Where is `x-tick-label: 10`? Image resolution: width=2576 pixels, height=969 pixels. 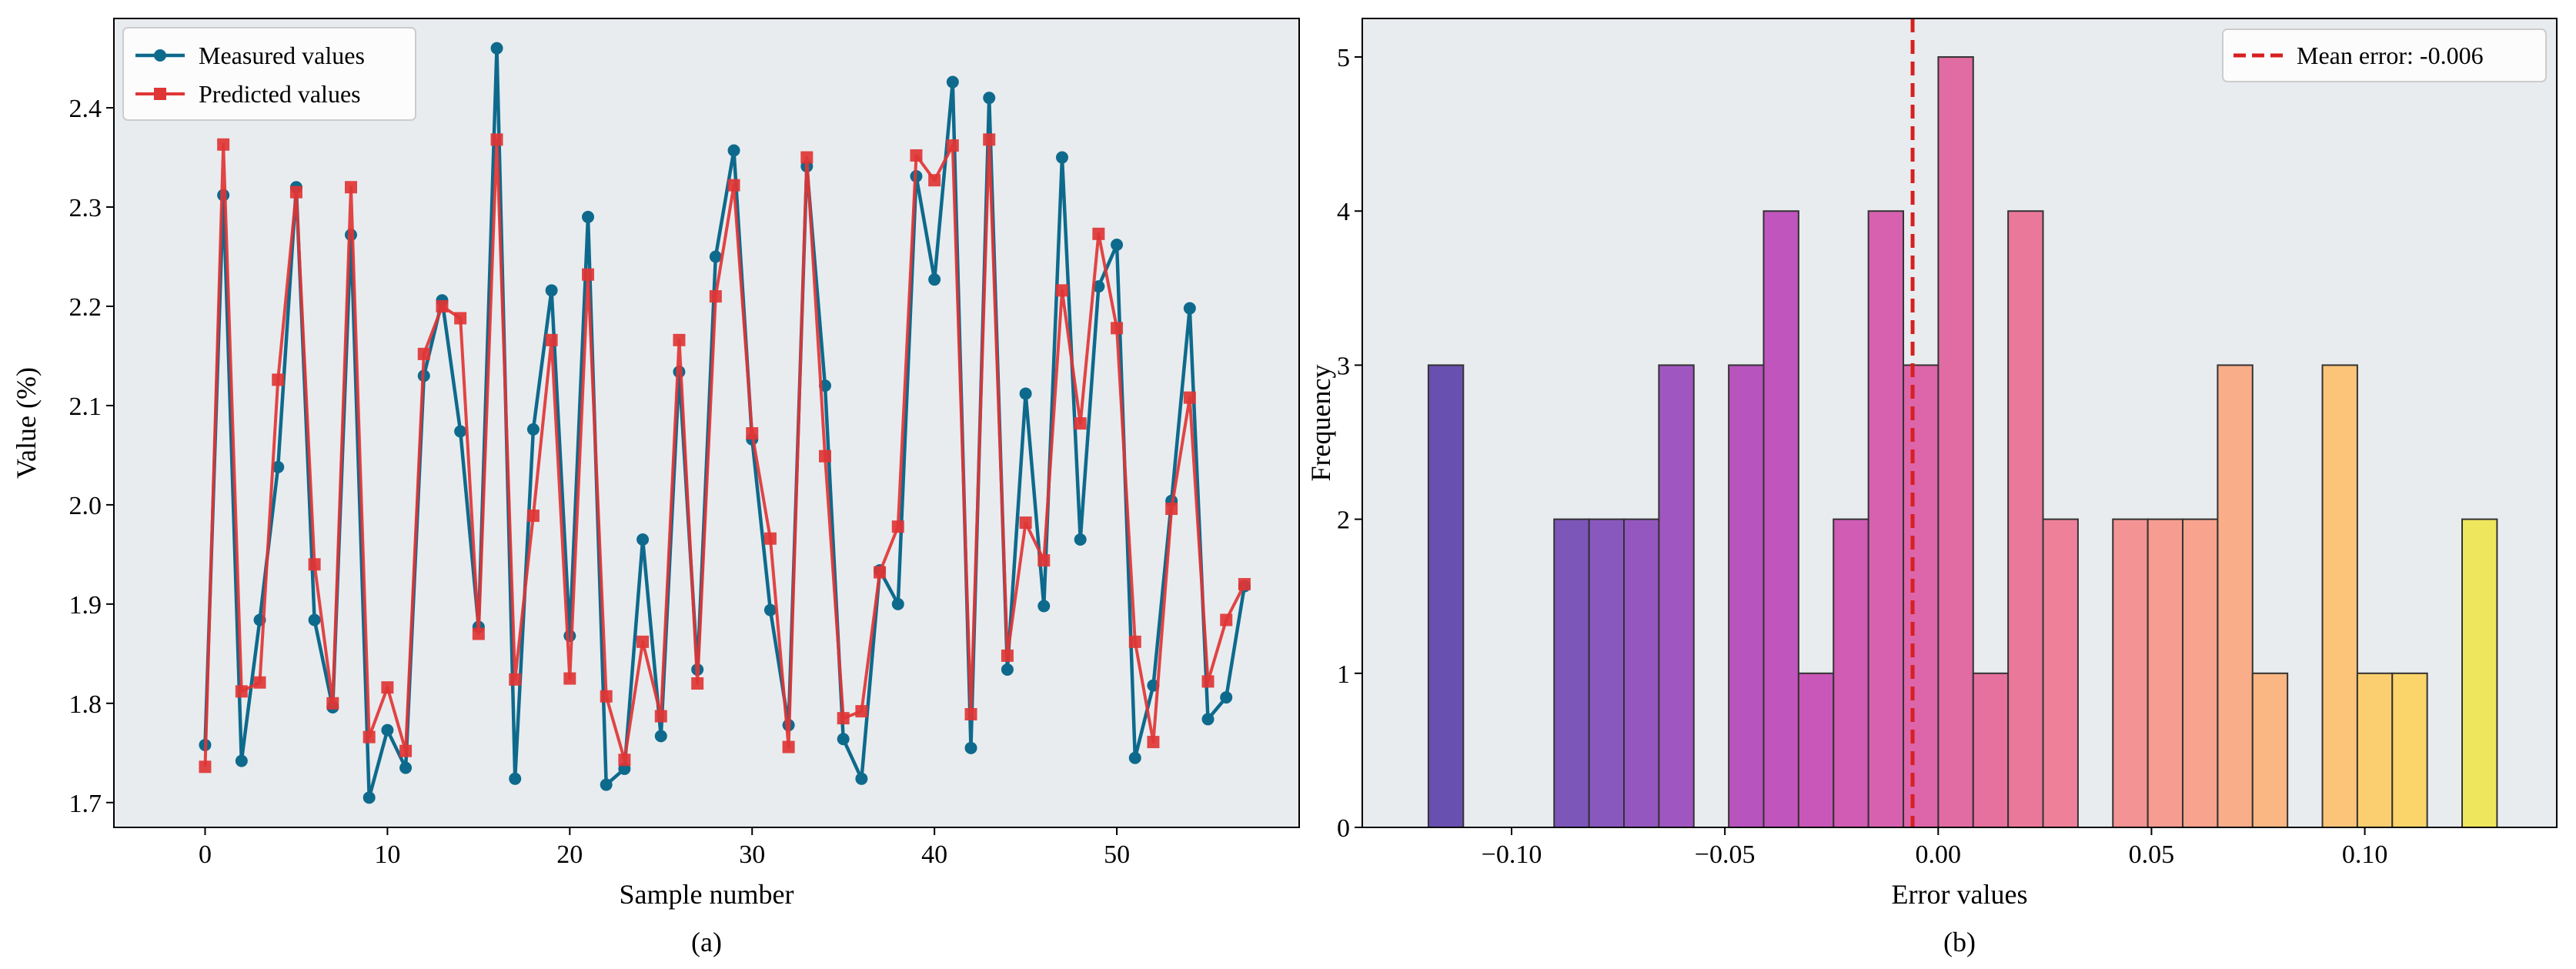
x-tick-label: 10 is located at coordinates (387, 854).